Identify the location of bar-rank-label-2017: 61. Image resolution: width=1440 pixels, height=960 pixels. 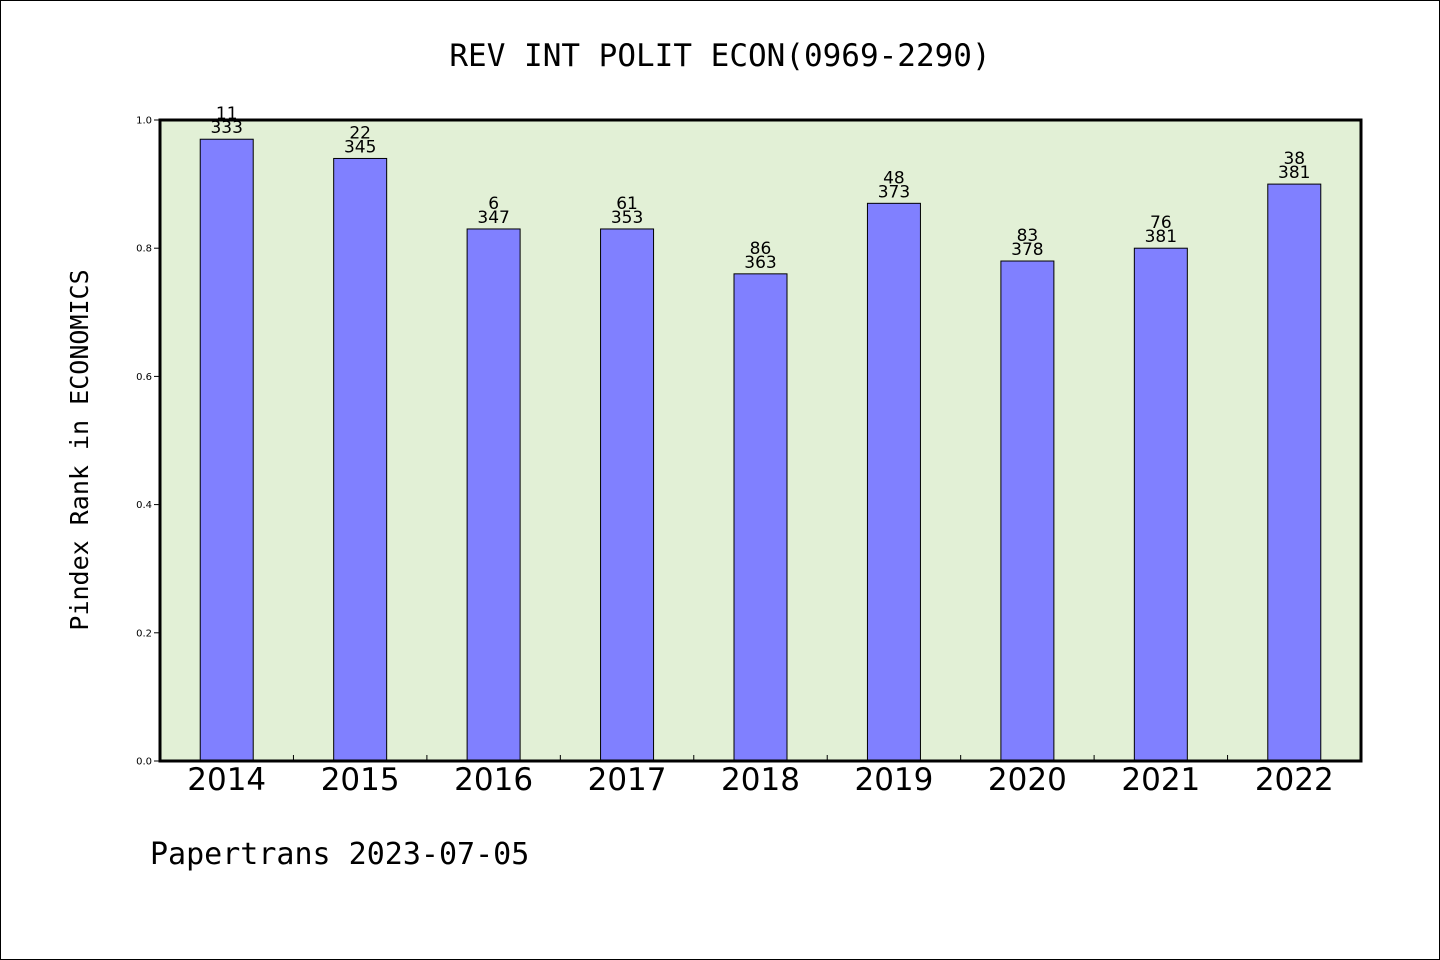
(627, 204).